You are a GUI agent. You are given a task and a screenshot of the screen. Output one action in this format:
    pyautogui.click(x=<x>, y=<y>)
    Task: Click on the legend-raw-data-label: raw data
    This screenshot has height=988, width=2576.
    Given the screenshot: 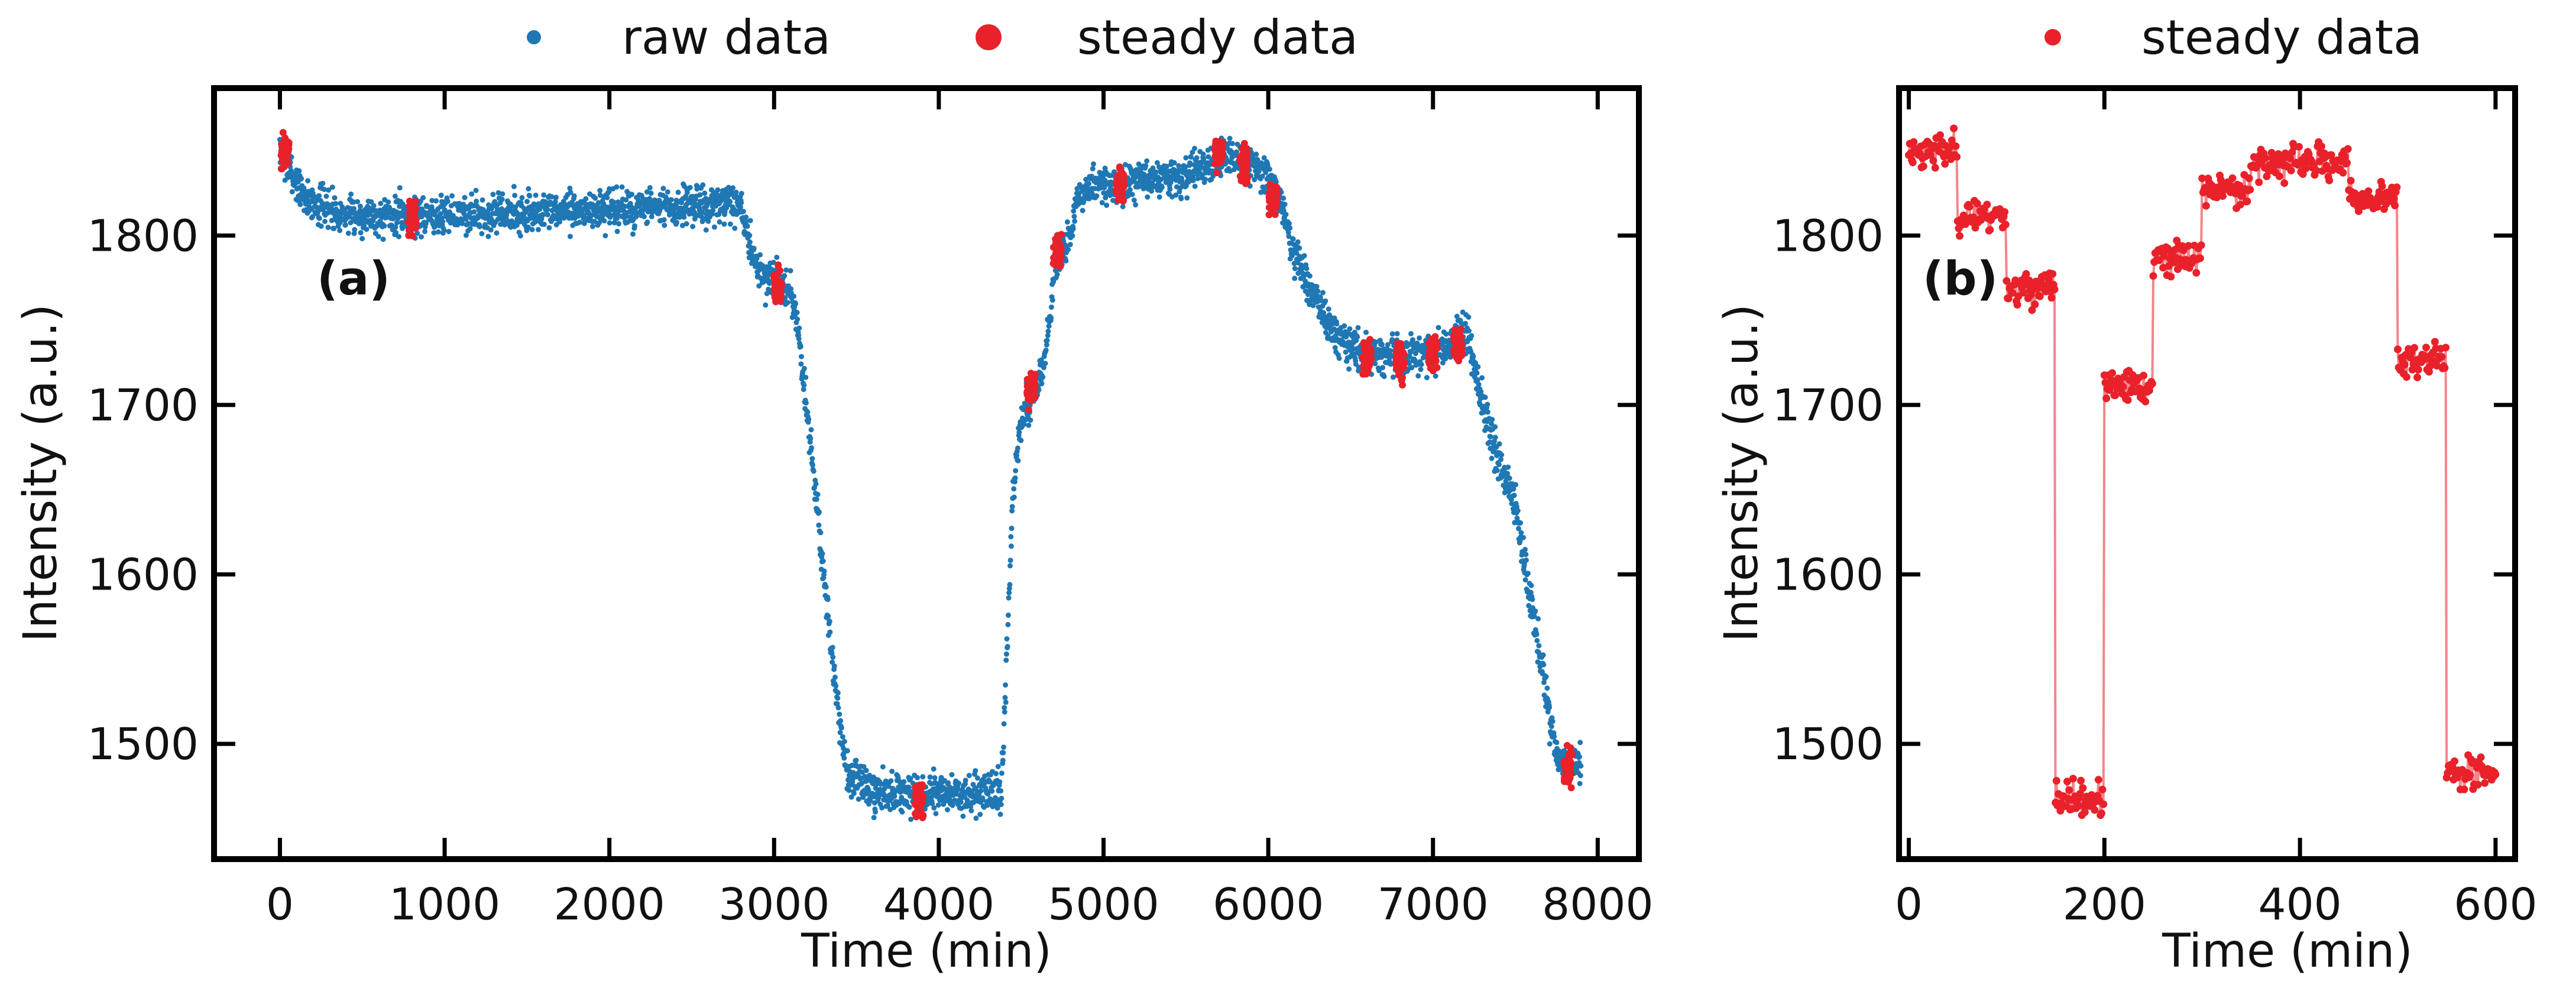 What is the action you would take?
    pyautogui.click(x=726, y=37)
    